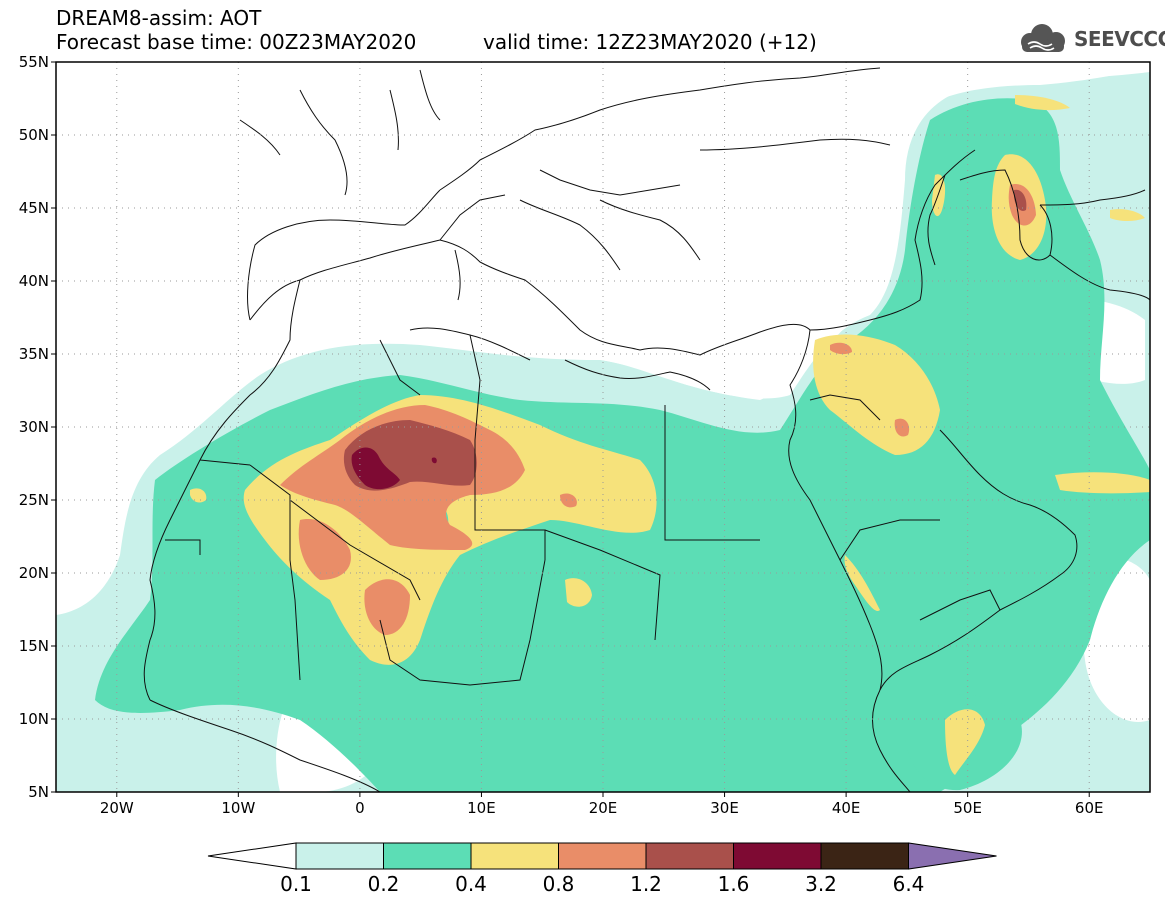 The height and width of the screenshot is (905, 1165). Describe the element at coordinates (603, 808) in the screenshot. I see `lon-tick-label: 20E` at that location.